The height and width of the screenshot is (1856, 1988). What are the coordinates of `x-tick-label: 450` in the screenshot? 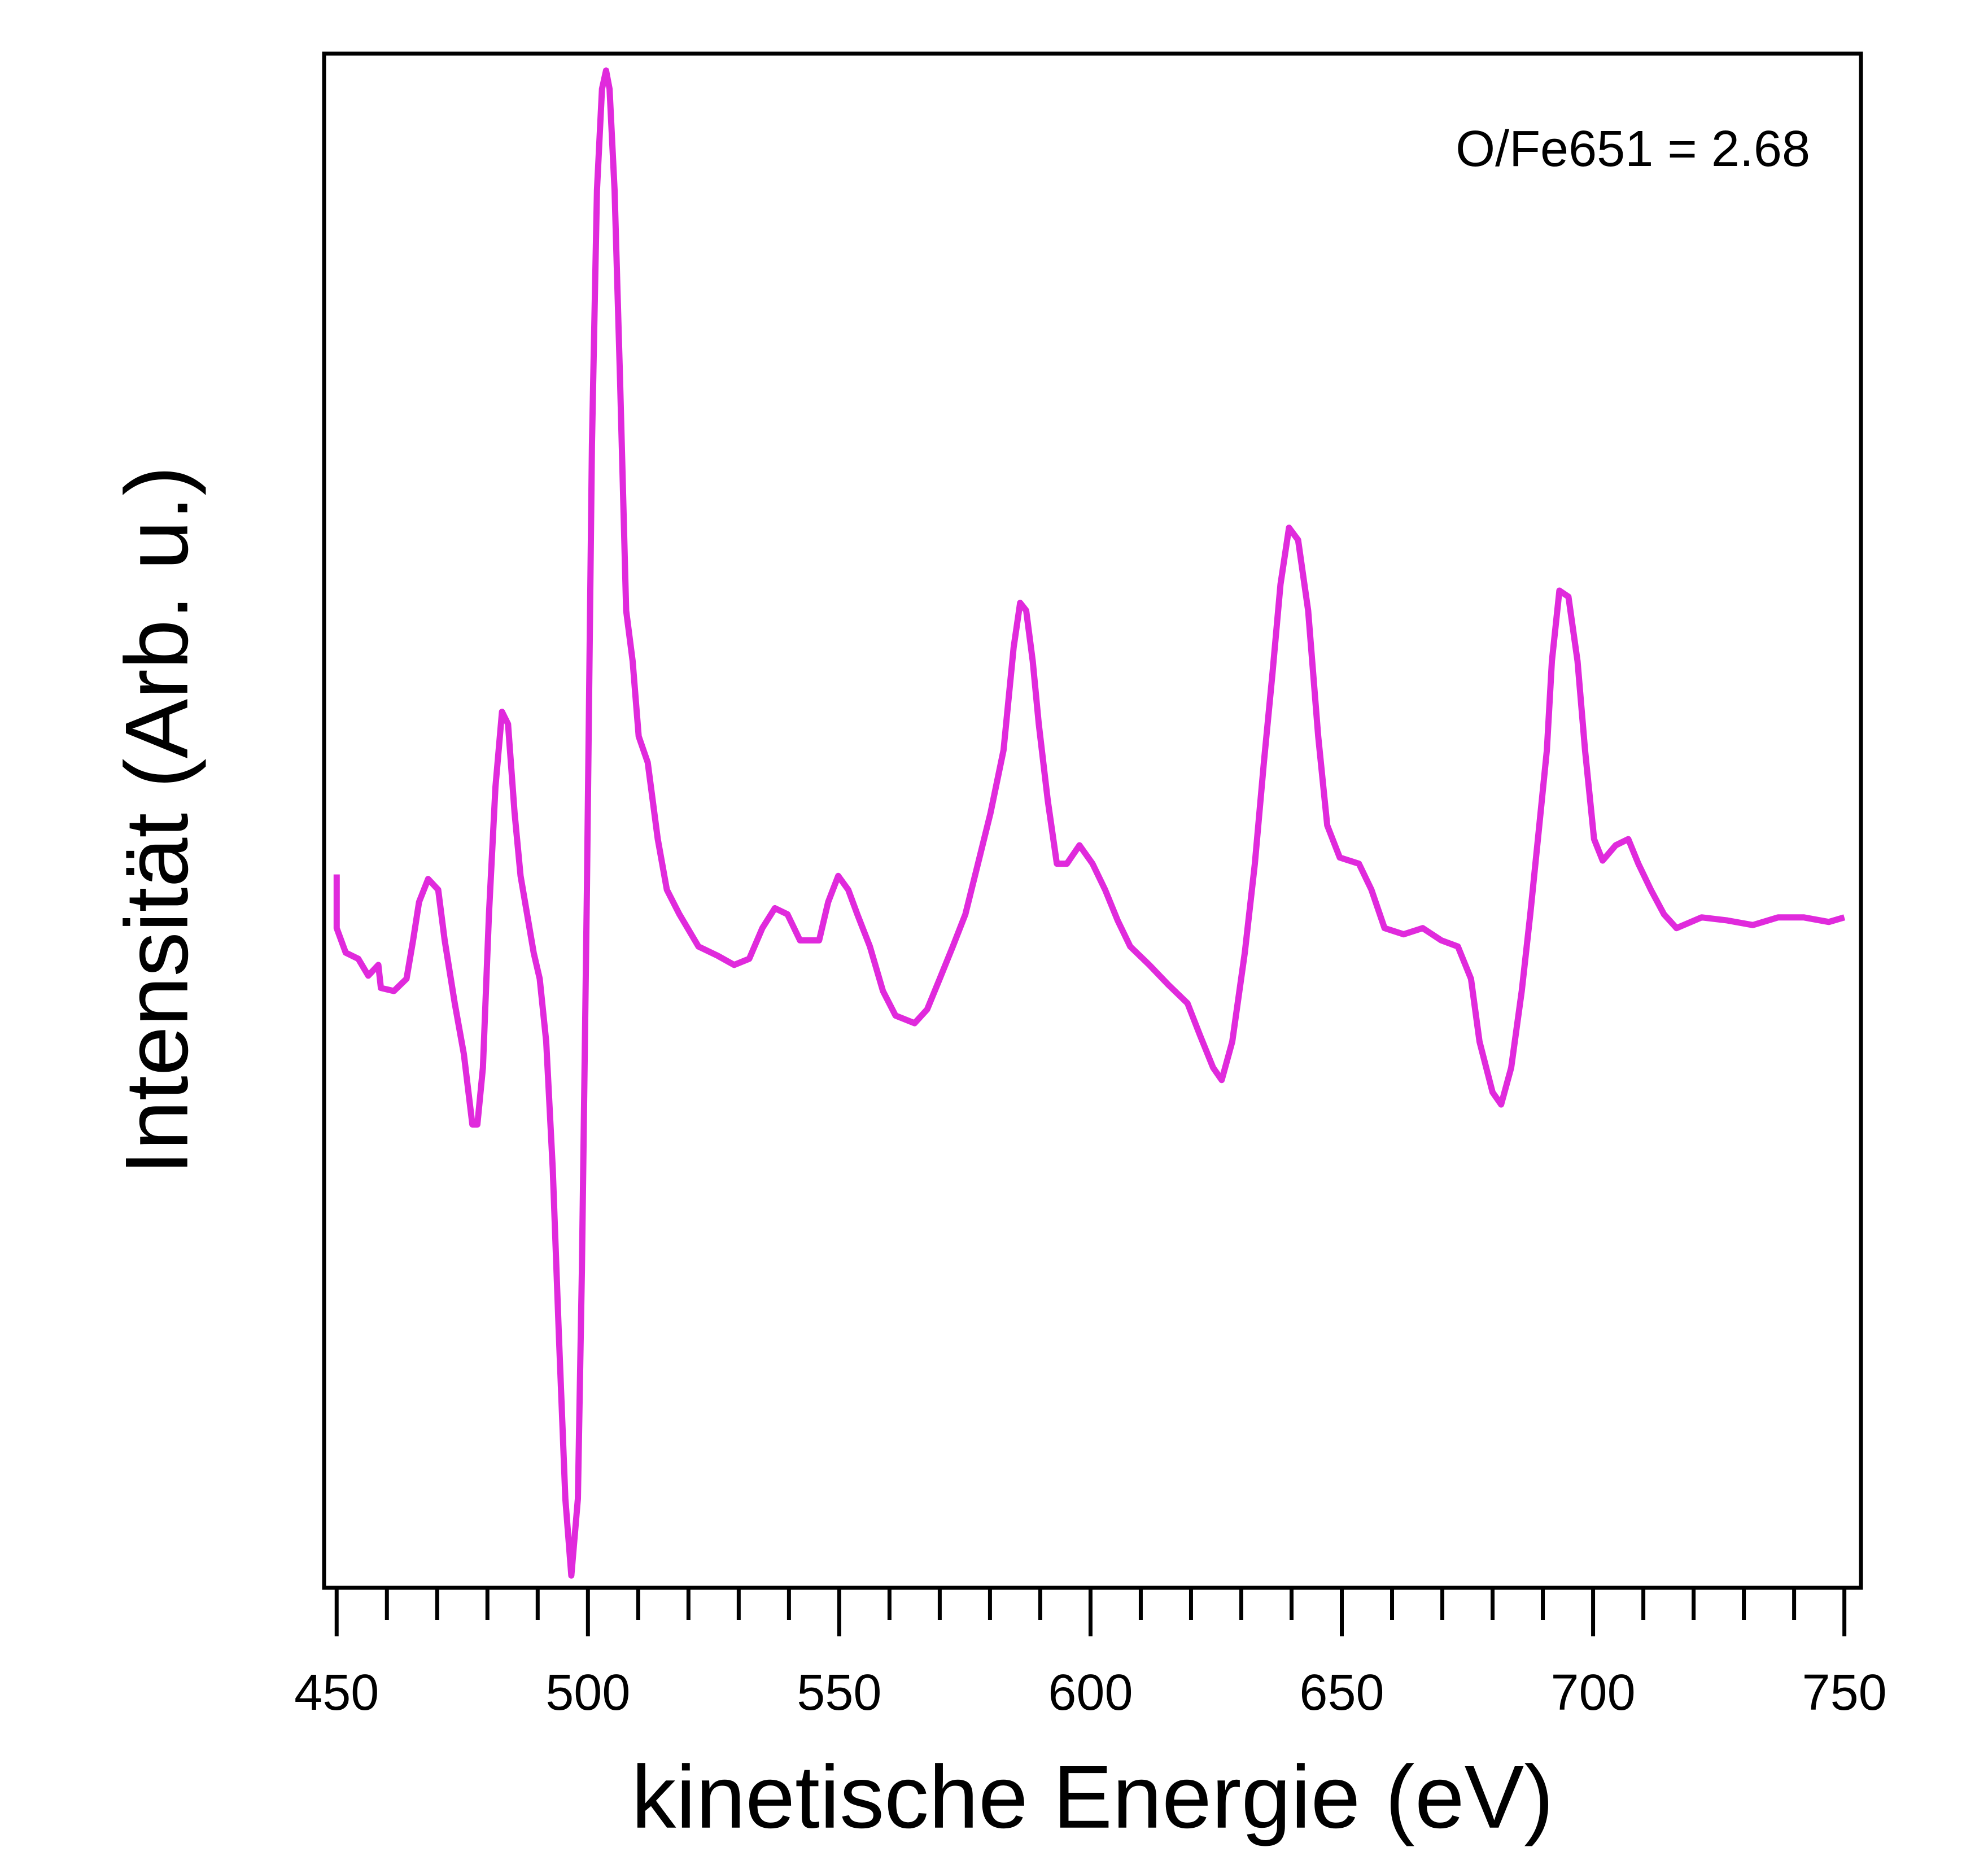 It's located at (336, 1693).